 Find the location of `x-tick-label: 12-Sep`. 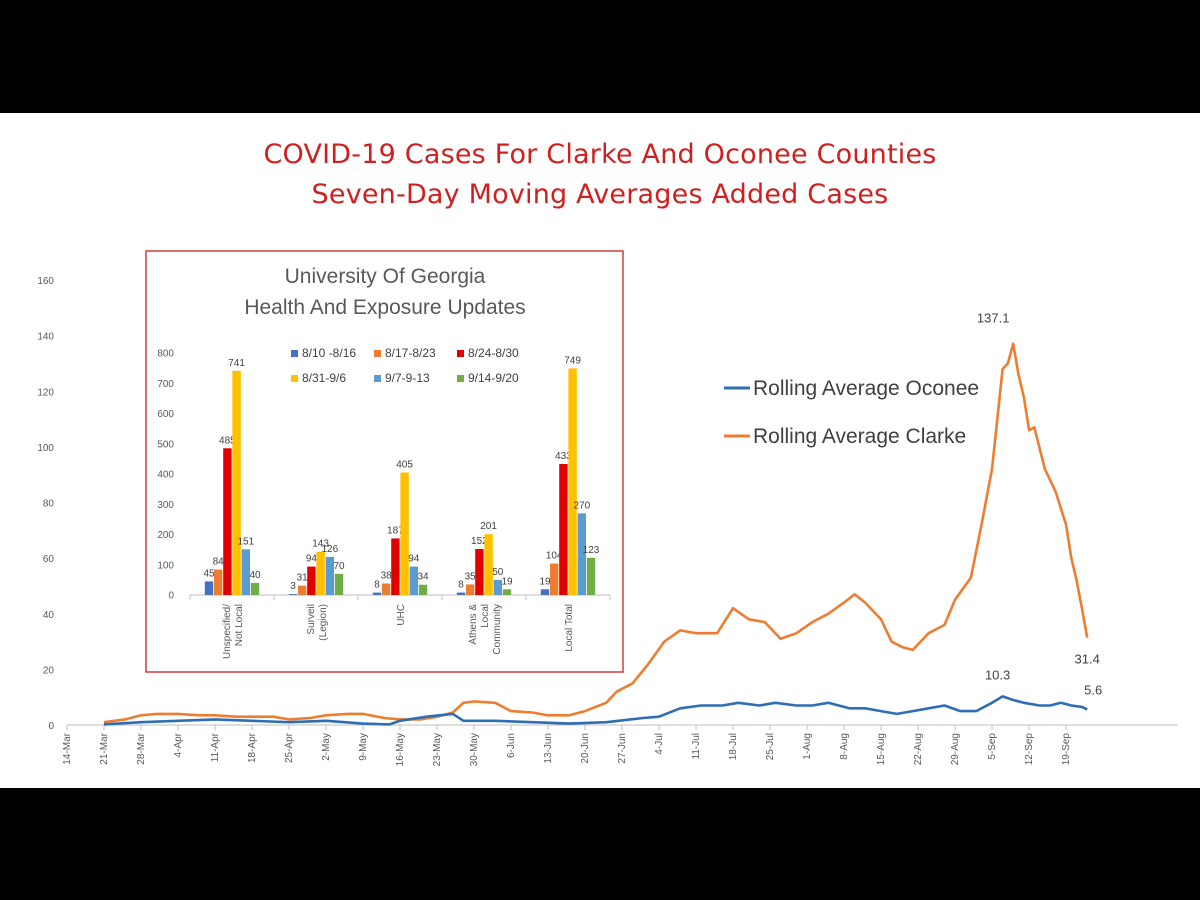

x-tick-label: 12-Sep is located at coordinates (1029, 749).